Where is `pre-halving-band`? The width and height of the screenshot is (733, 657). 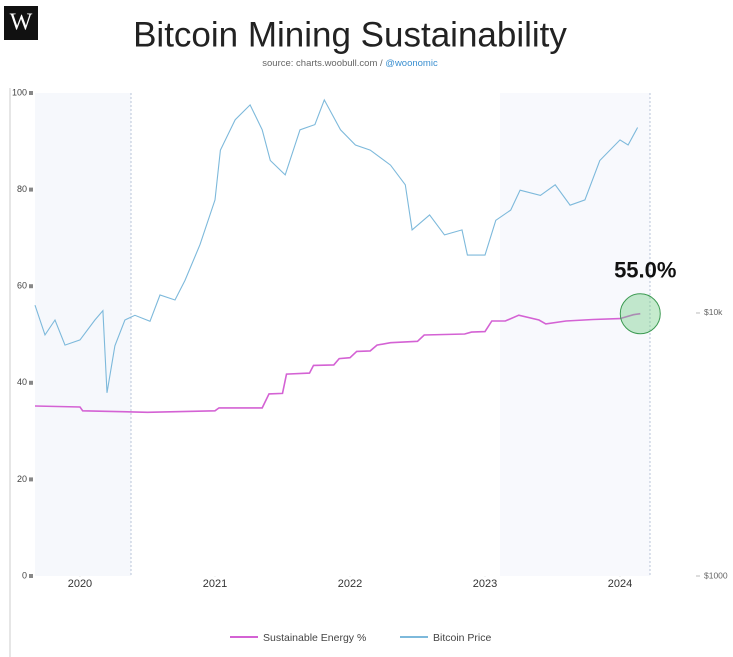 pre-halving-band is located at coordinates (83, 334).